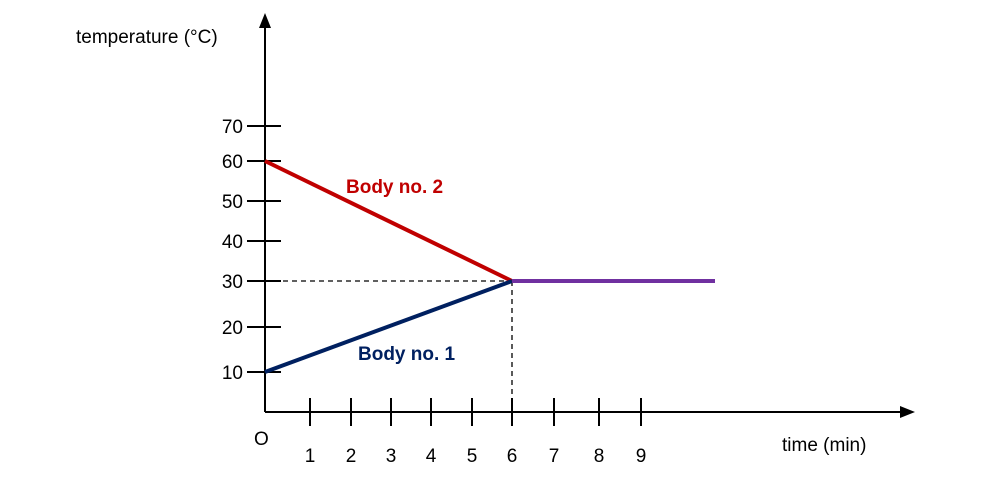 The image size is (1000, 480). I want to click on y-tick-label: 70, so click(232, 127).